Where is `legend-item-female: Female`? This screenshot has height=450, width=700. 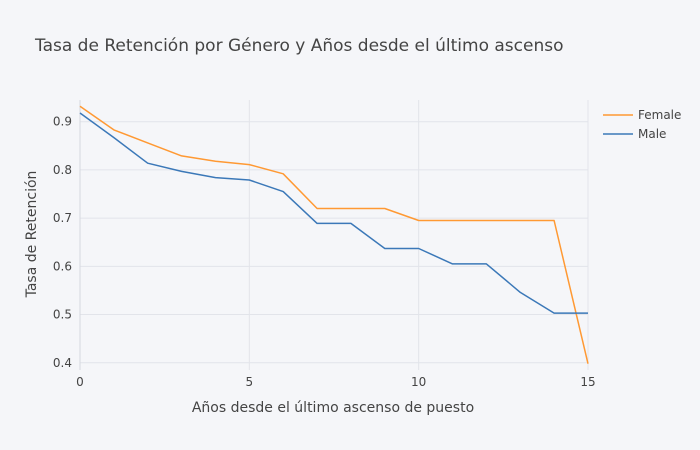 legend-item-female: Female is located at coordinates (642, 115).